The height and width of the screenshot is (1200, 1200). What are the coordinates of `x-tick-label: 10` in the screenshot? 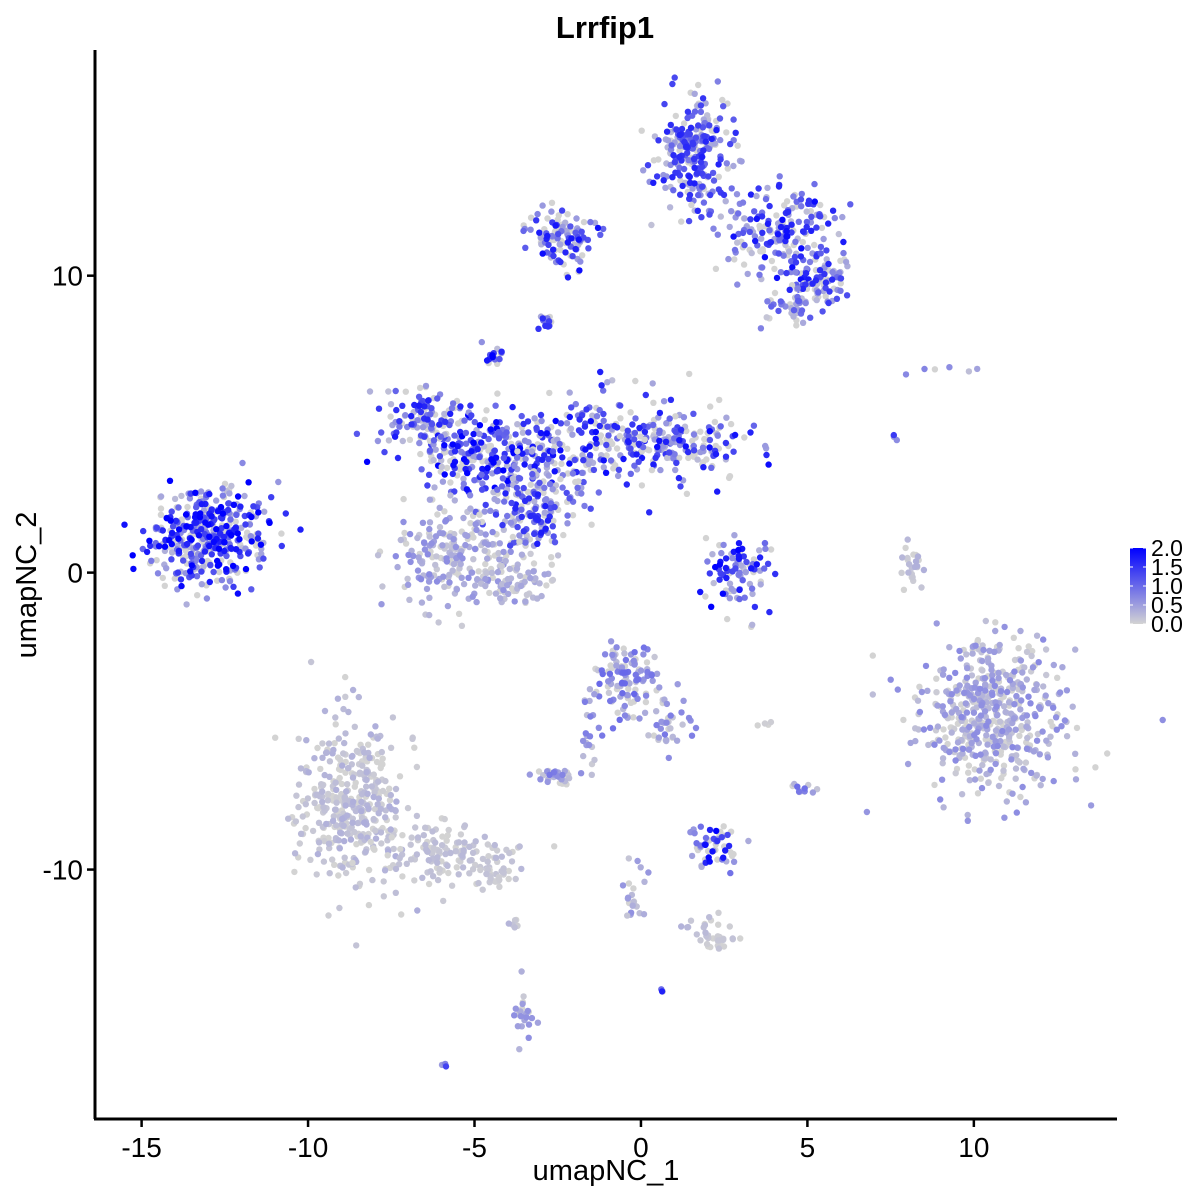 It's located at (973, 1147).